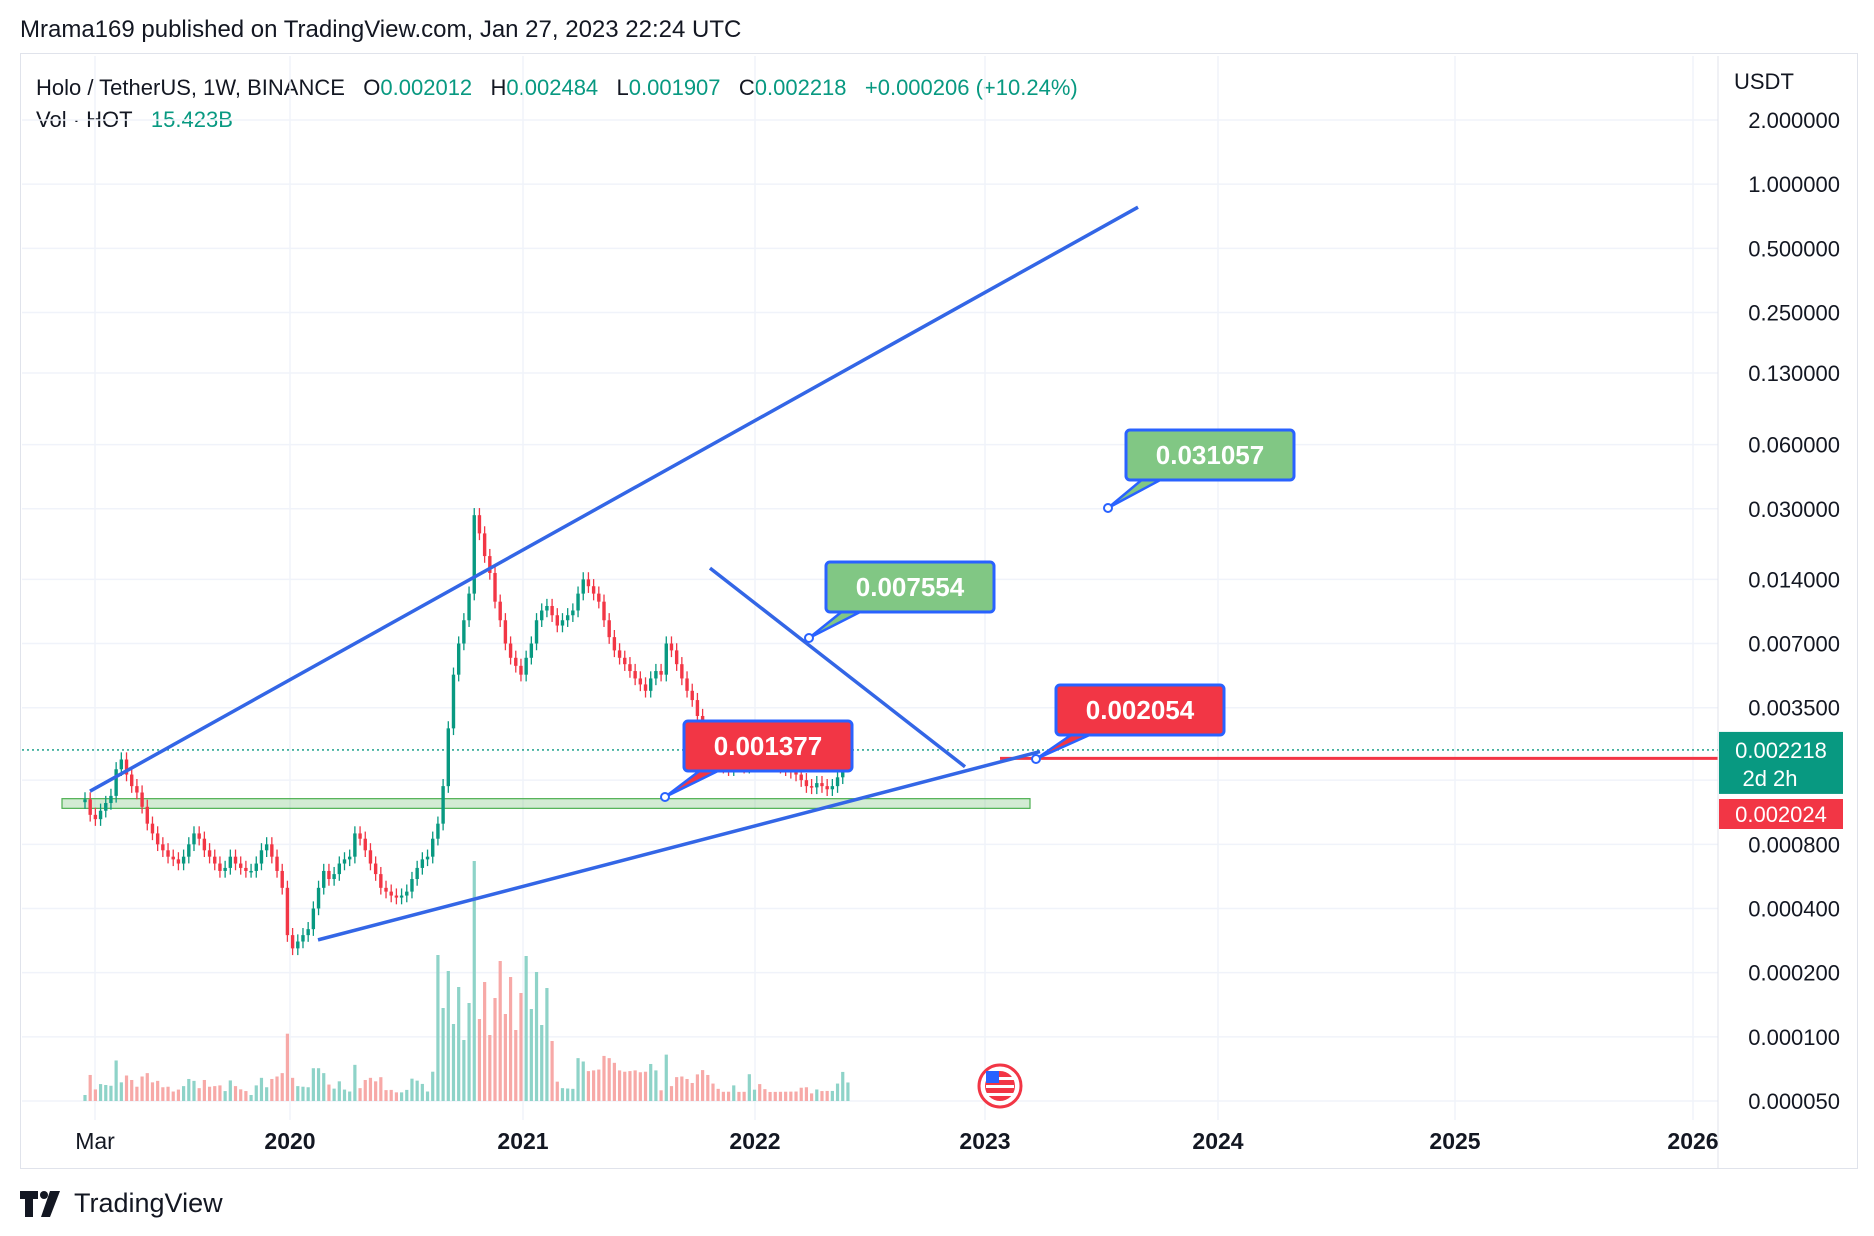 This screenshot has width=1874, height=1236. What do you see at coordinates (426, 87) in the screenshot?
I see `open-value: 0.002012` at bounding box center [426, 87].